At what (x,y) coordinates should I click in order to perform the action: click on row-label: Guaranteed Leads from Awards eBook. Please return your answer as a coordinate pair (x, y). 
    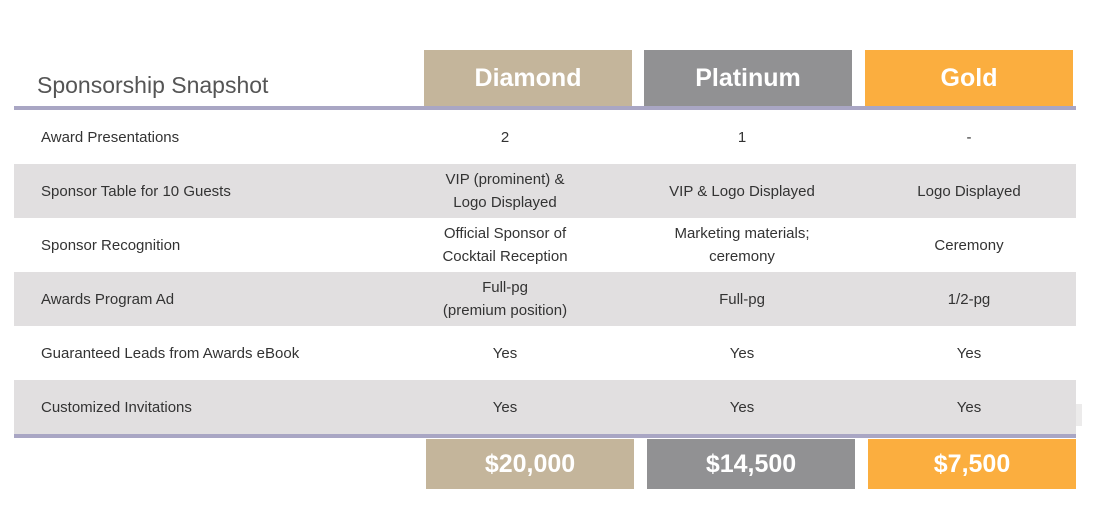
    Looking at the image, I should click on (170, 353).